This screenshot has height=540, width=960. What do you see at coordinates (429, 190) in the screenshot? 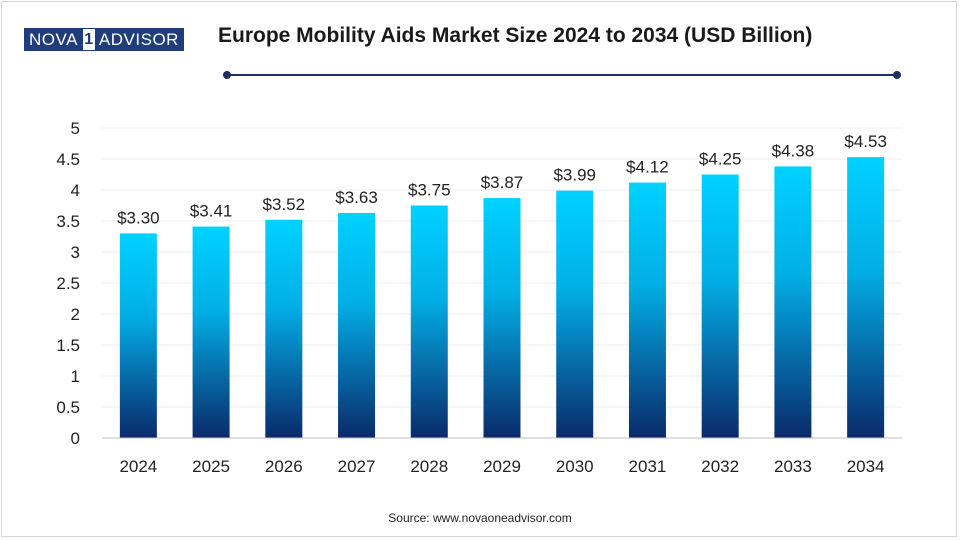
I see `value-label-2028: $3.75` at bounding box center [429, 190].